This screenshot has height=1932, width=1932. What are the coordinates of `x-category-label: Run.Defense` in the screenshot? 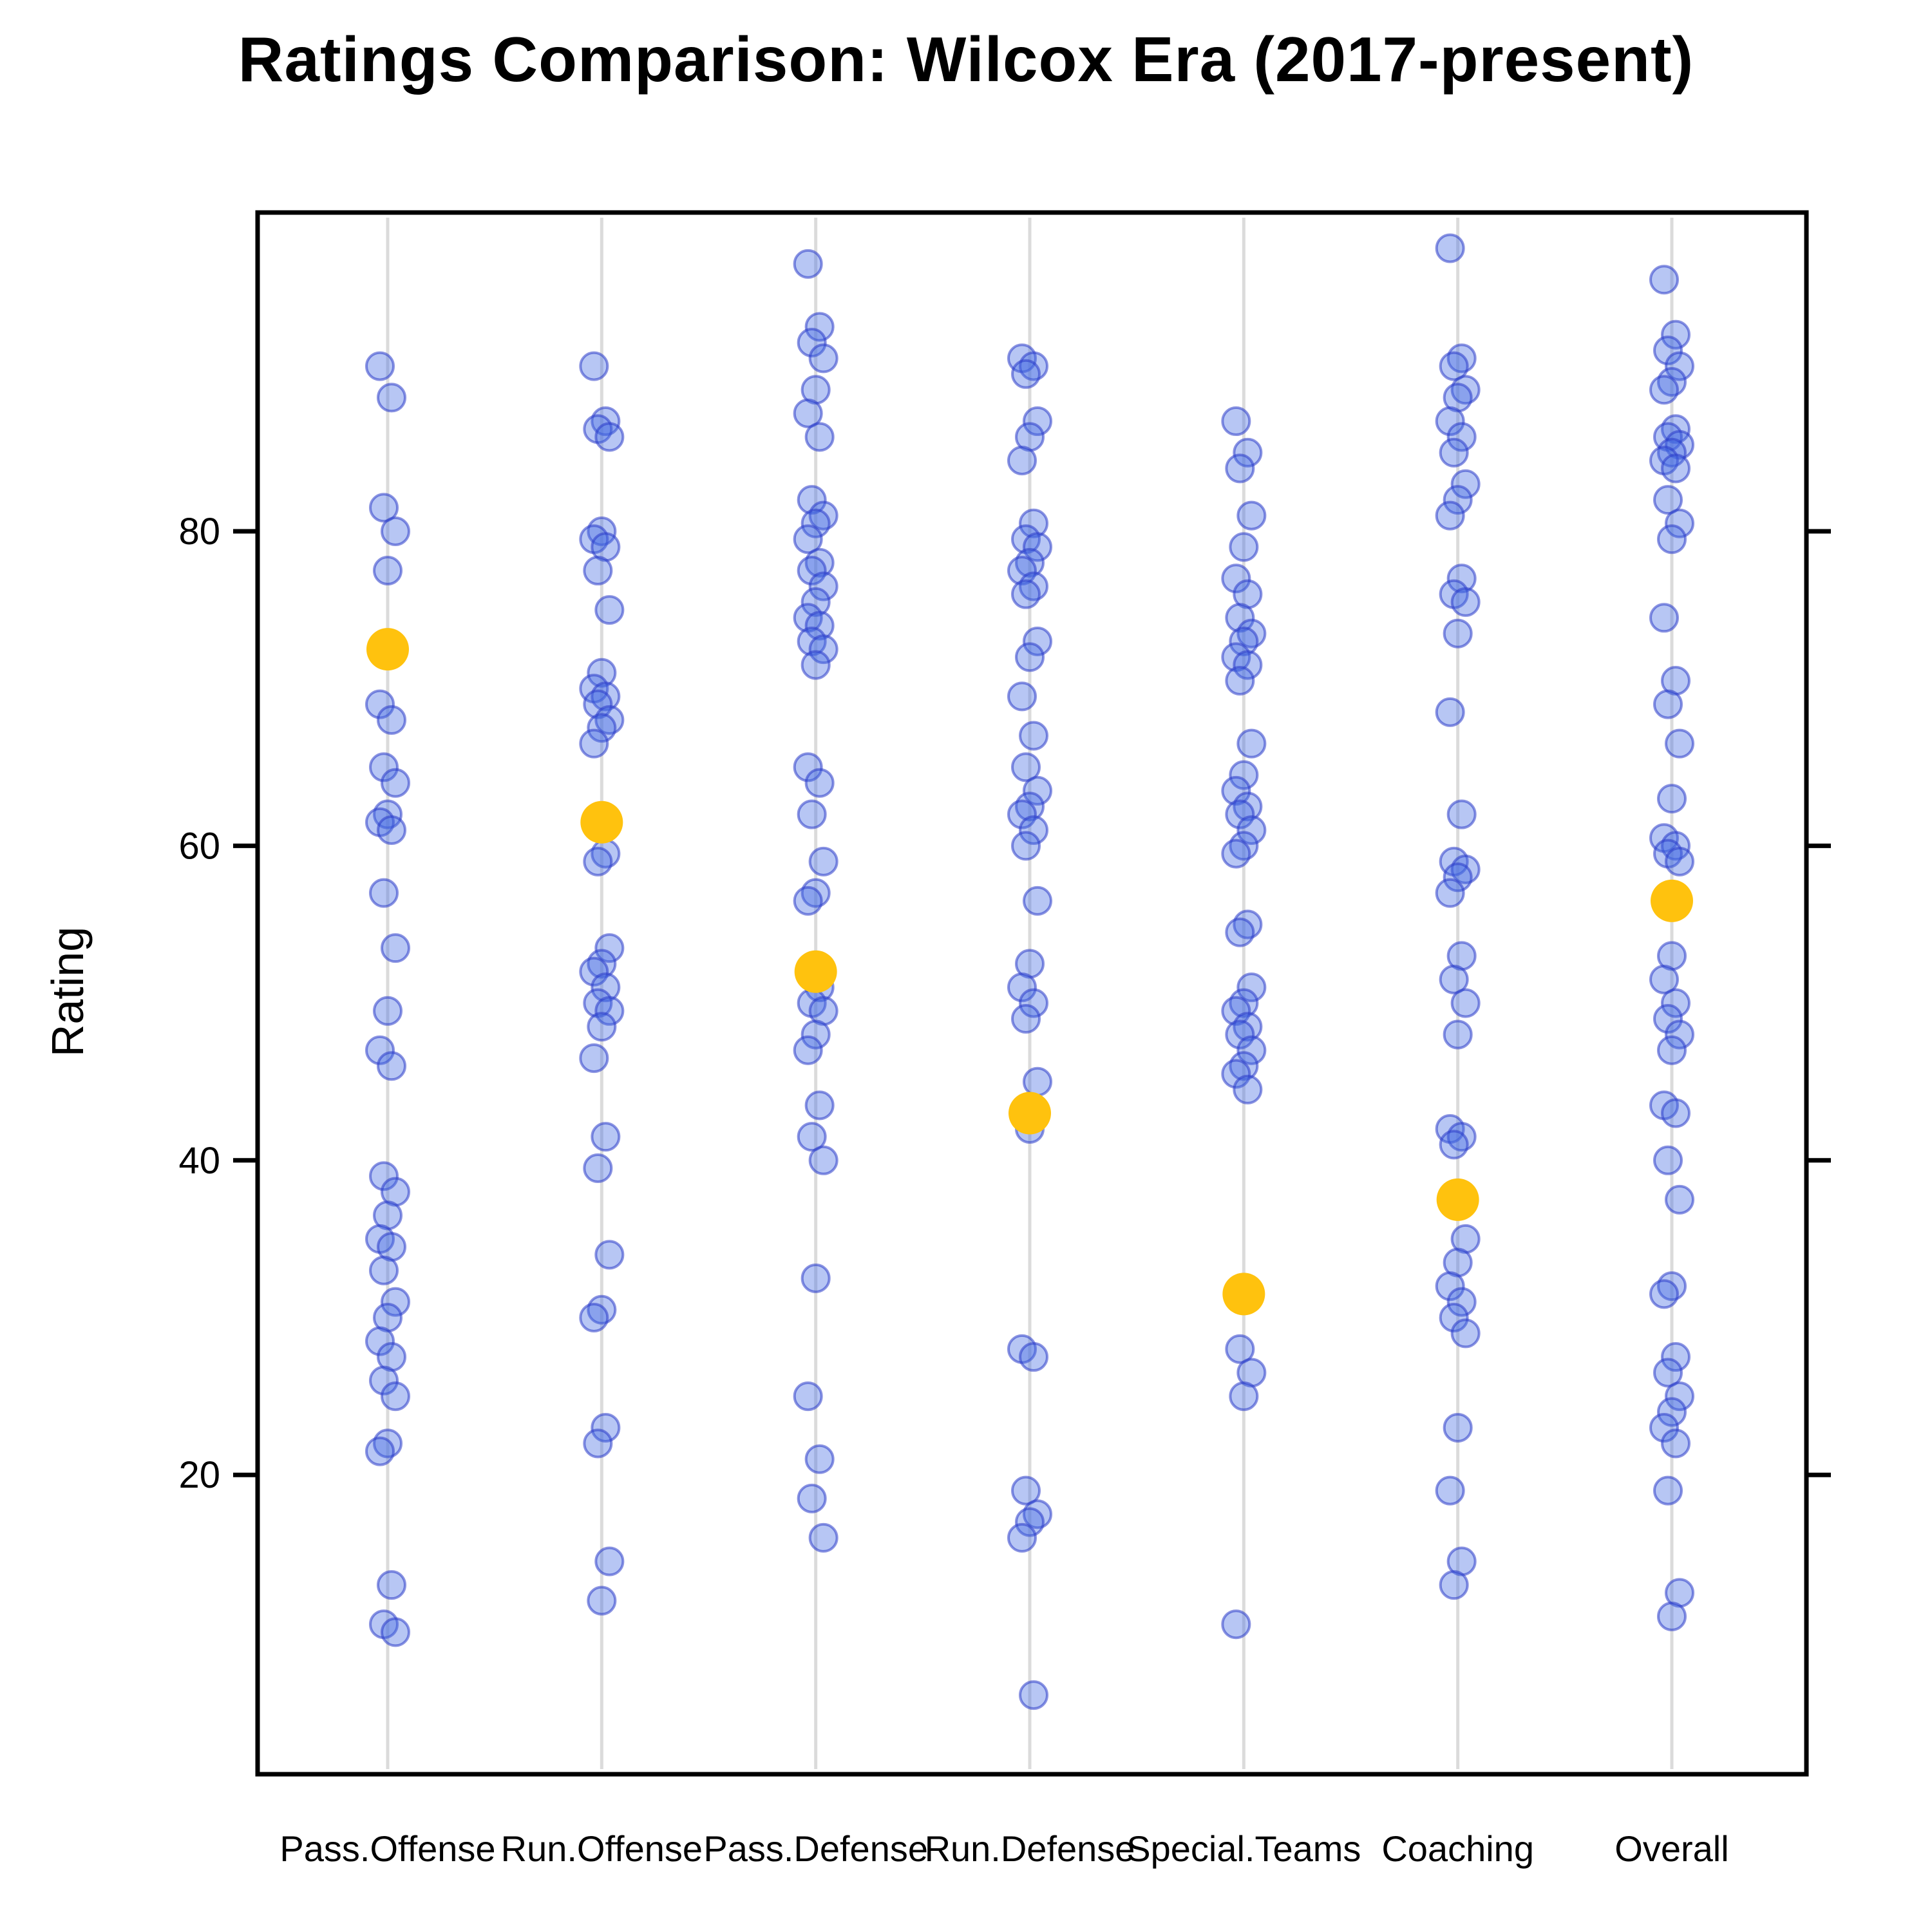 It's located at (1030, 1849).